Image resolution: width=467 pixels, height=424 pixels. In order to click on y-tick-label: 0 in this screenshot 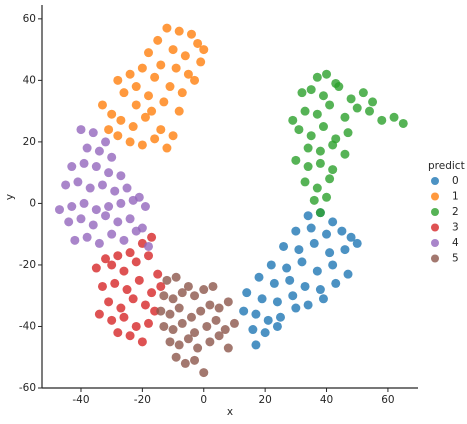, I will do `click(32, 203)`.